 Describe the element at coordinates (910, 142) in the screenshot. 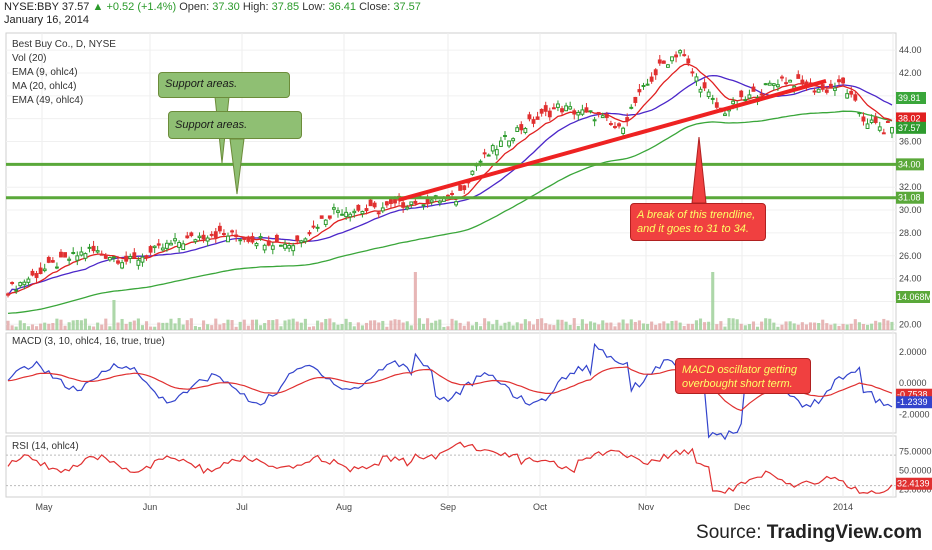

I see `price-tick-label: 36.00` at that location.